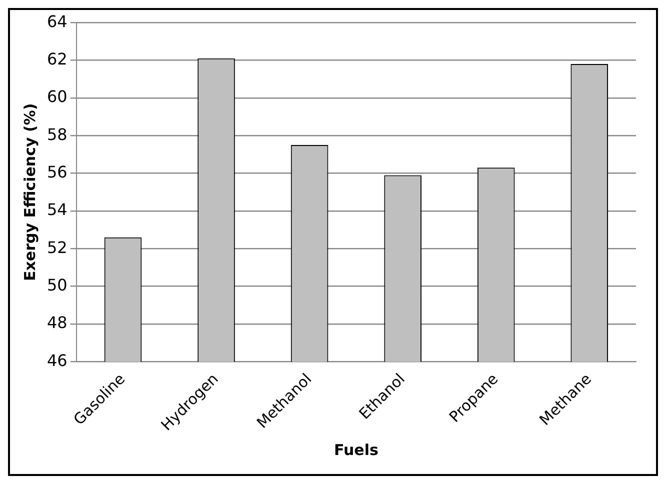 The image size is (670, 488). What do you see at coordinates (57, 21) in the screenshot?
I see `y-tick-label: 64` at bounding box center [57, 21].